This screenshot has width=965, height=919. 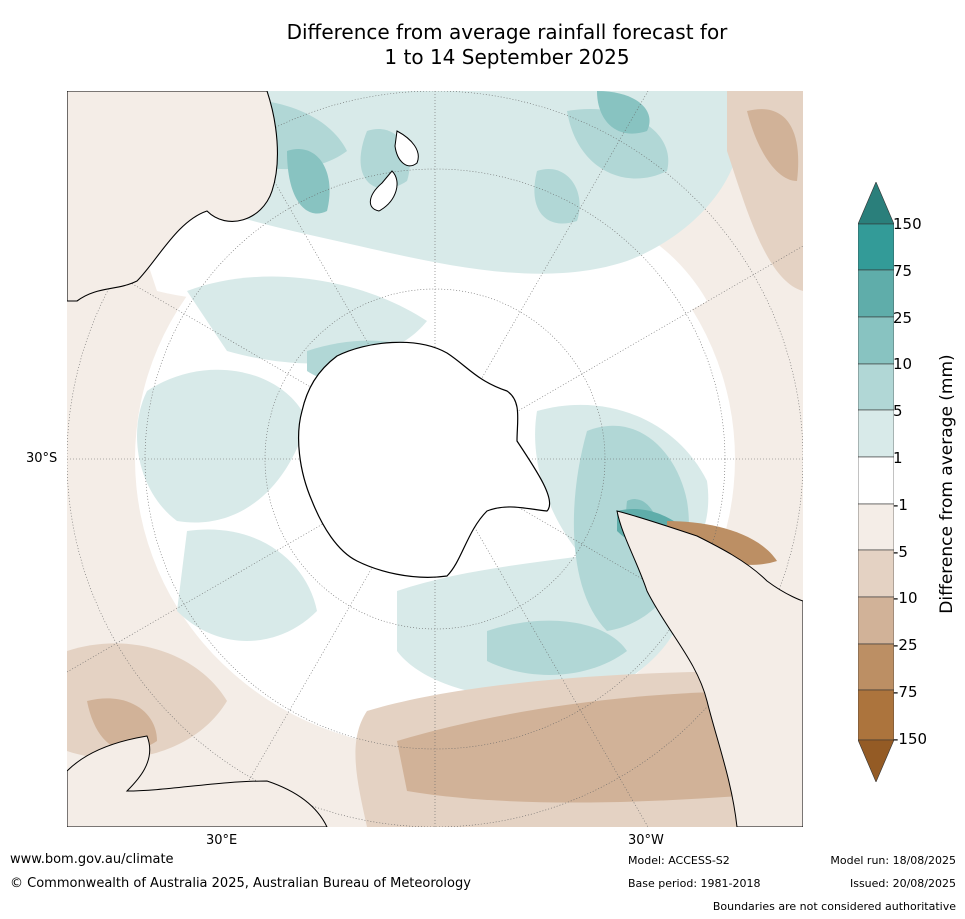 I want to click on longitude-label-30e: 30°E, so click(x=222, y=840).